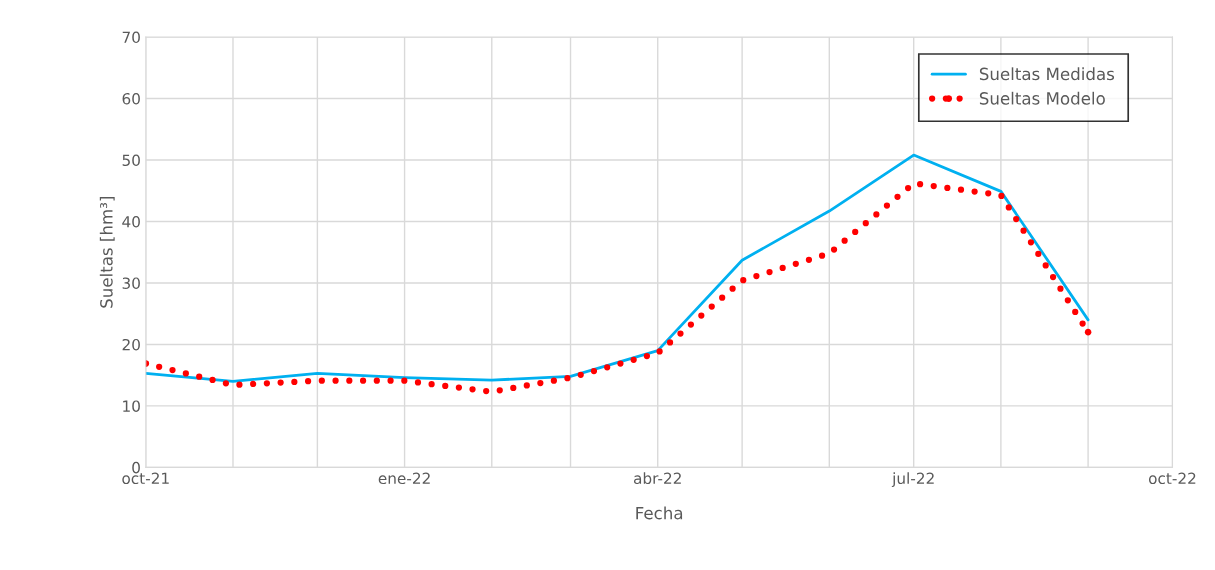  What do you see at coordinates (659, 513) in the screenshot?
I see `x-axis-title: Fecha` at bounding box center [659, 513].